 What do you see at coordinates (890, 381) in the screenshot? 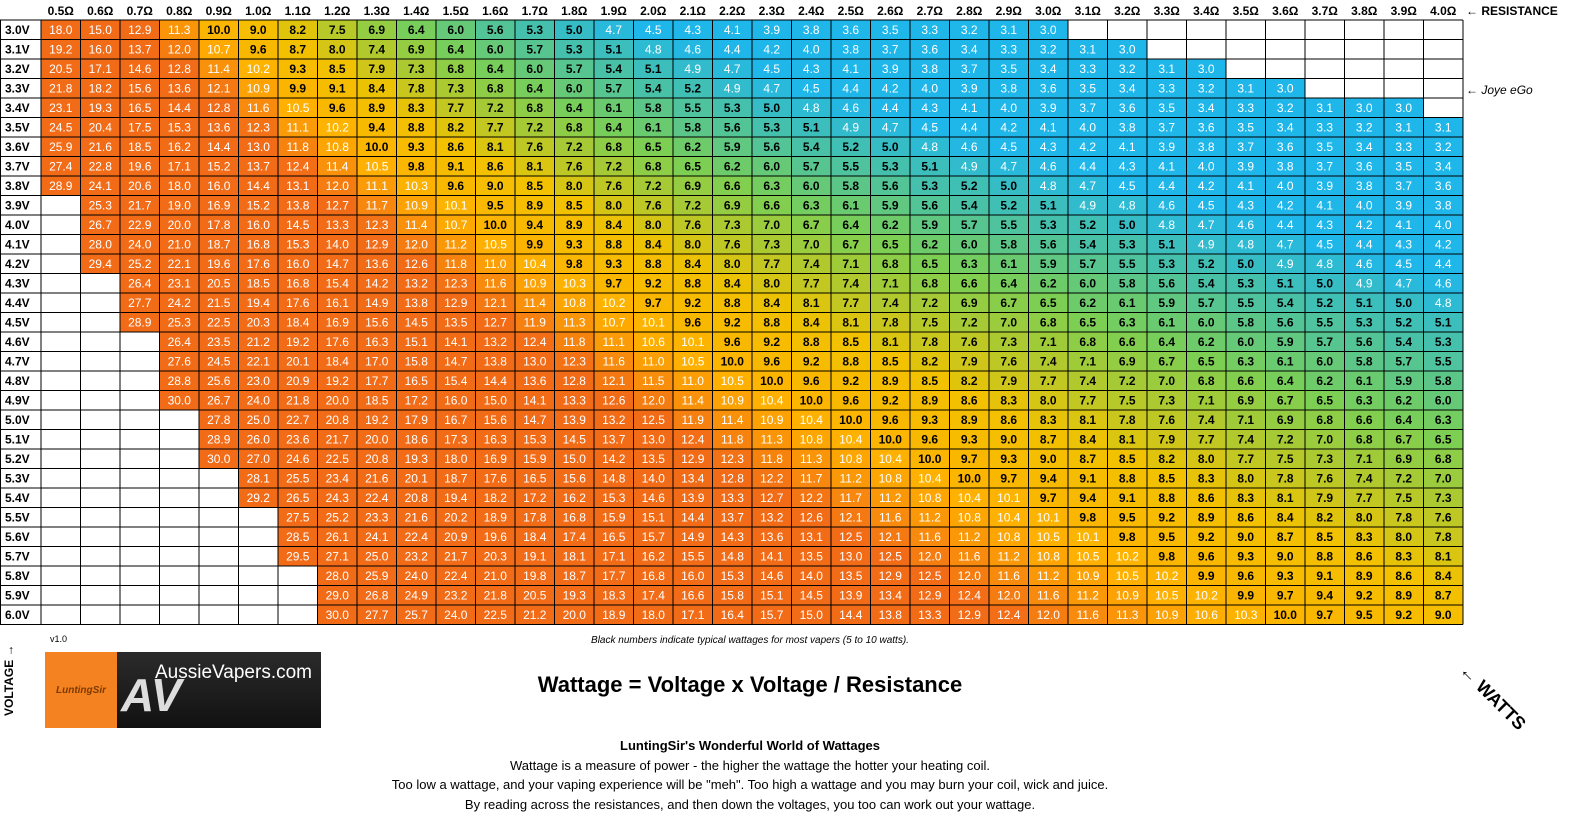
I see `cell-value: 8.9` at bounding box center [890, 381].